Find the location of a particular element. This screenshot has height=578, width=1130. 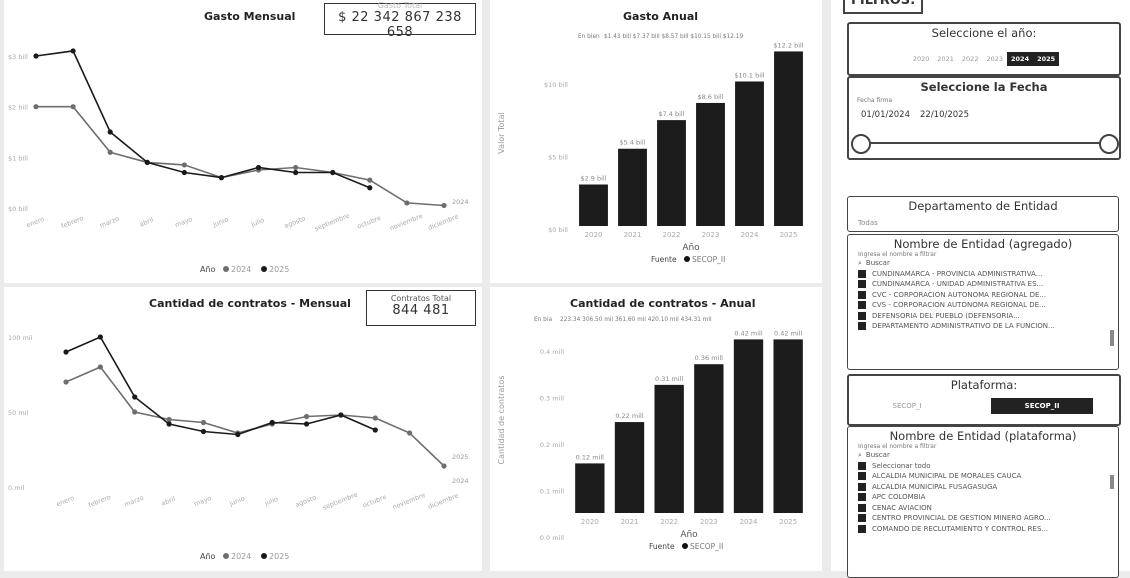

date-slider-start-handle is located at coordinates (861, 144).